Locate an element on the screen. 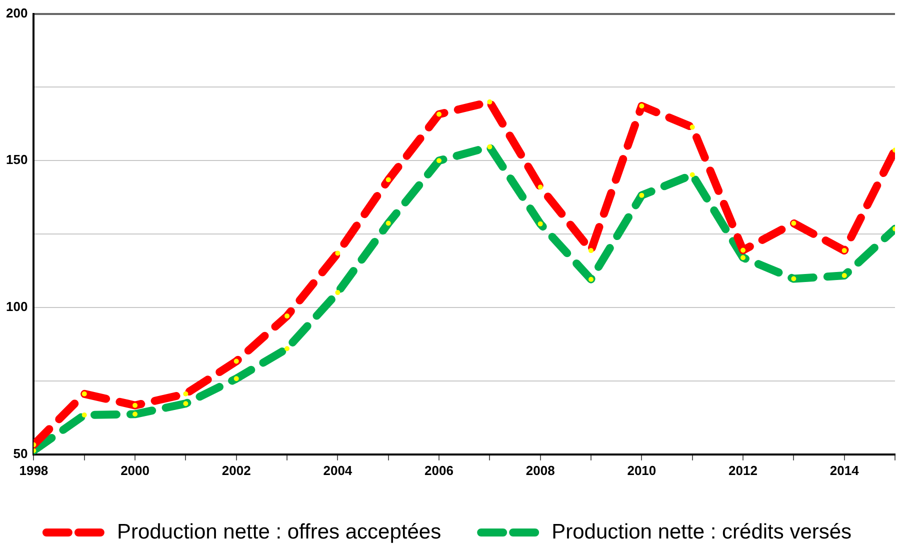 The image size is (899, 553). x-tick-label: 2012 is located at coordinates (743, 470).